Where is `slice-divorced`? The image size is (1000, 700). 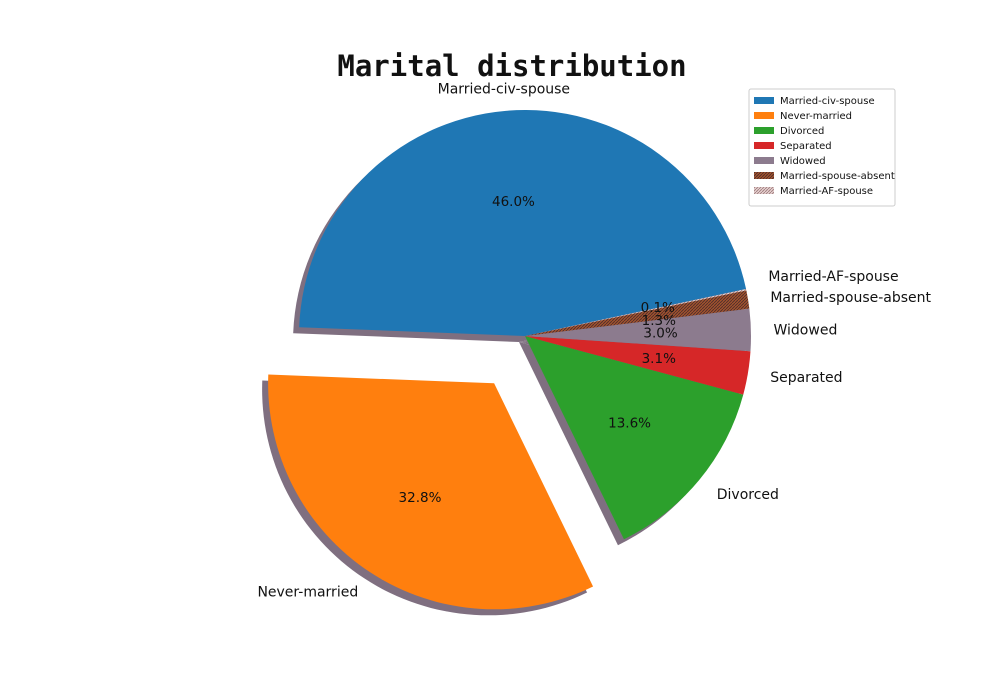 slice-divorced is located at coordinates (634, 438).